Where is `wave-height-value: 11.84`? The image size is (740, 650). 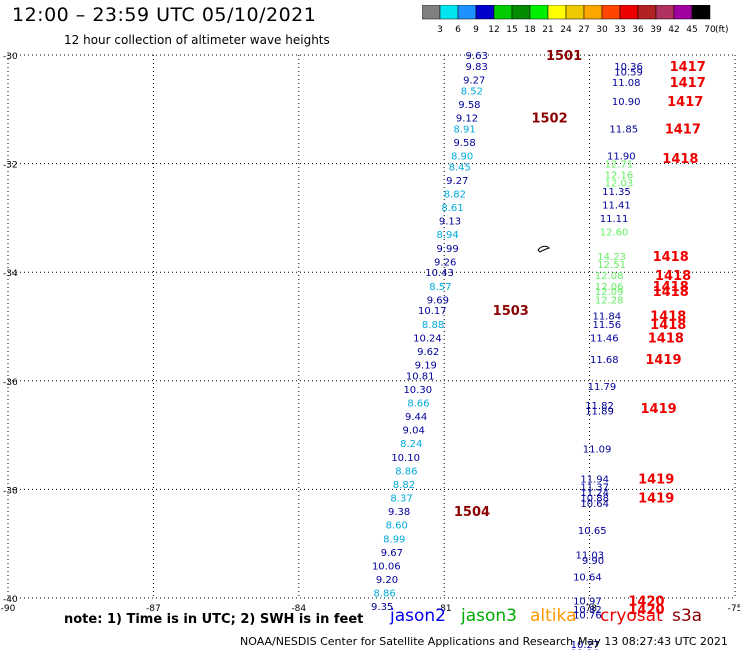
wave-height-value: 11.84 is located at coordinates (606, 317).